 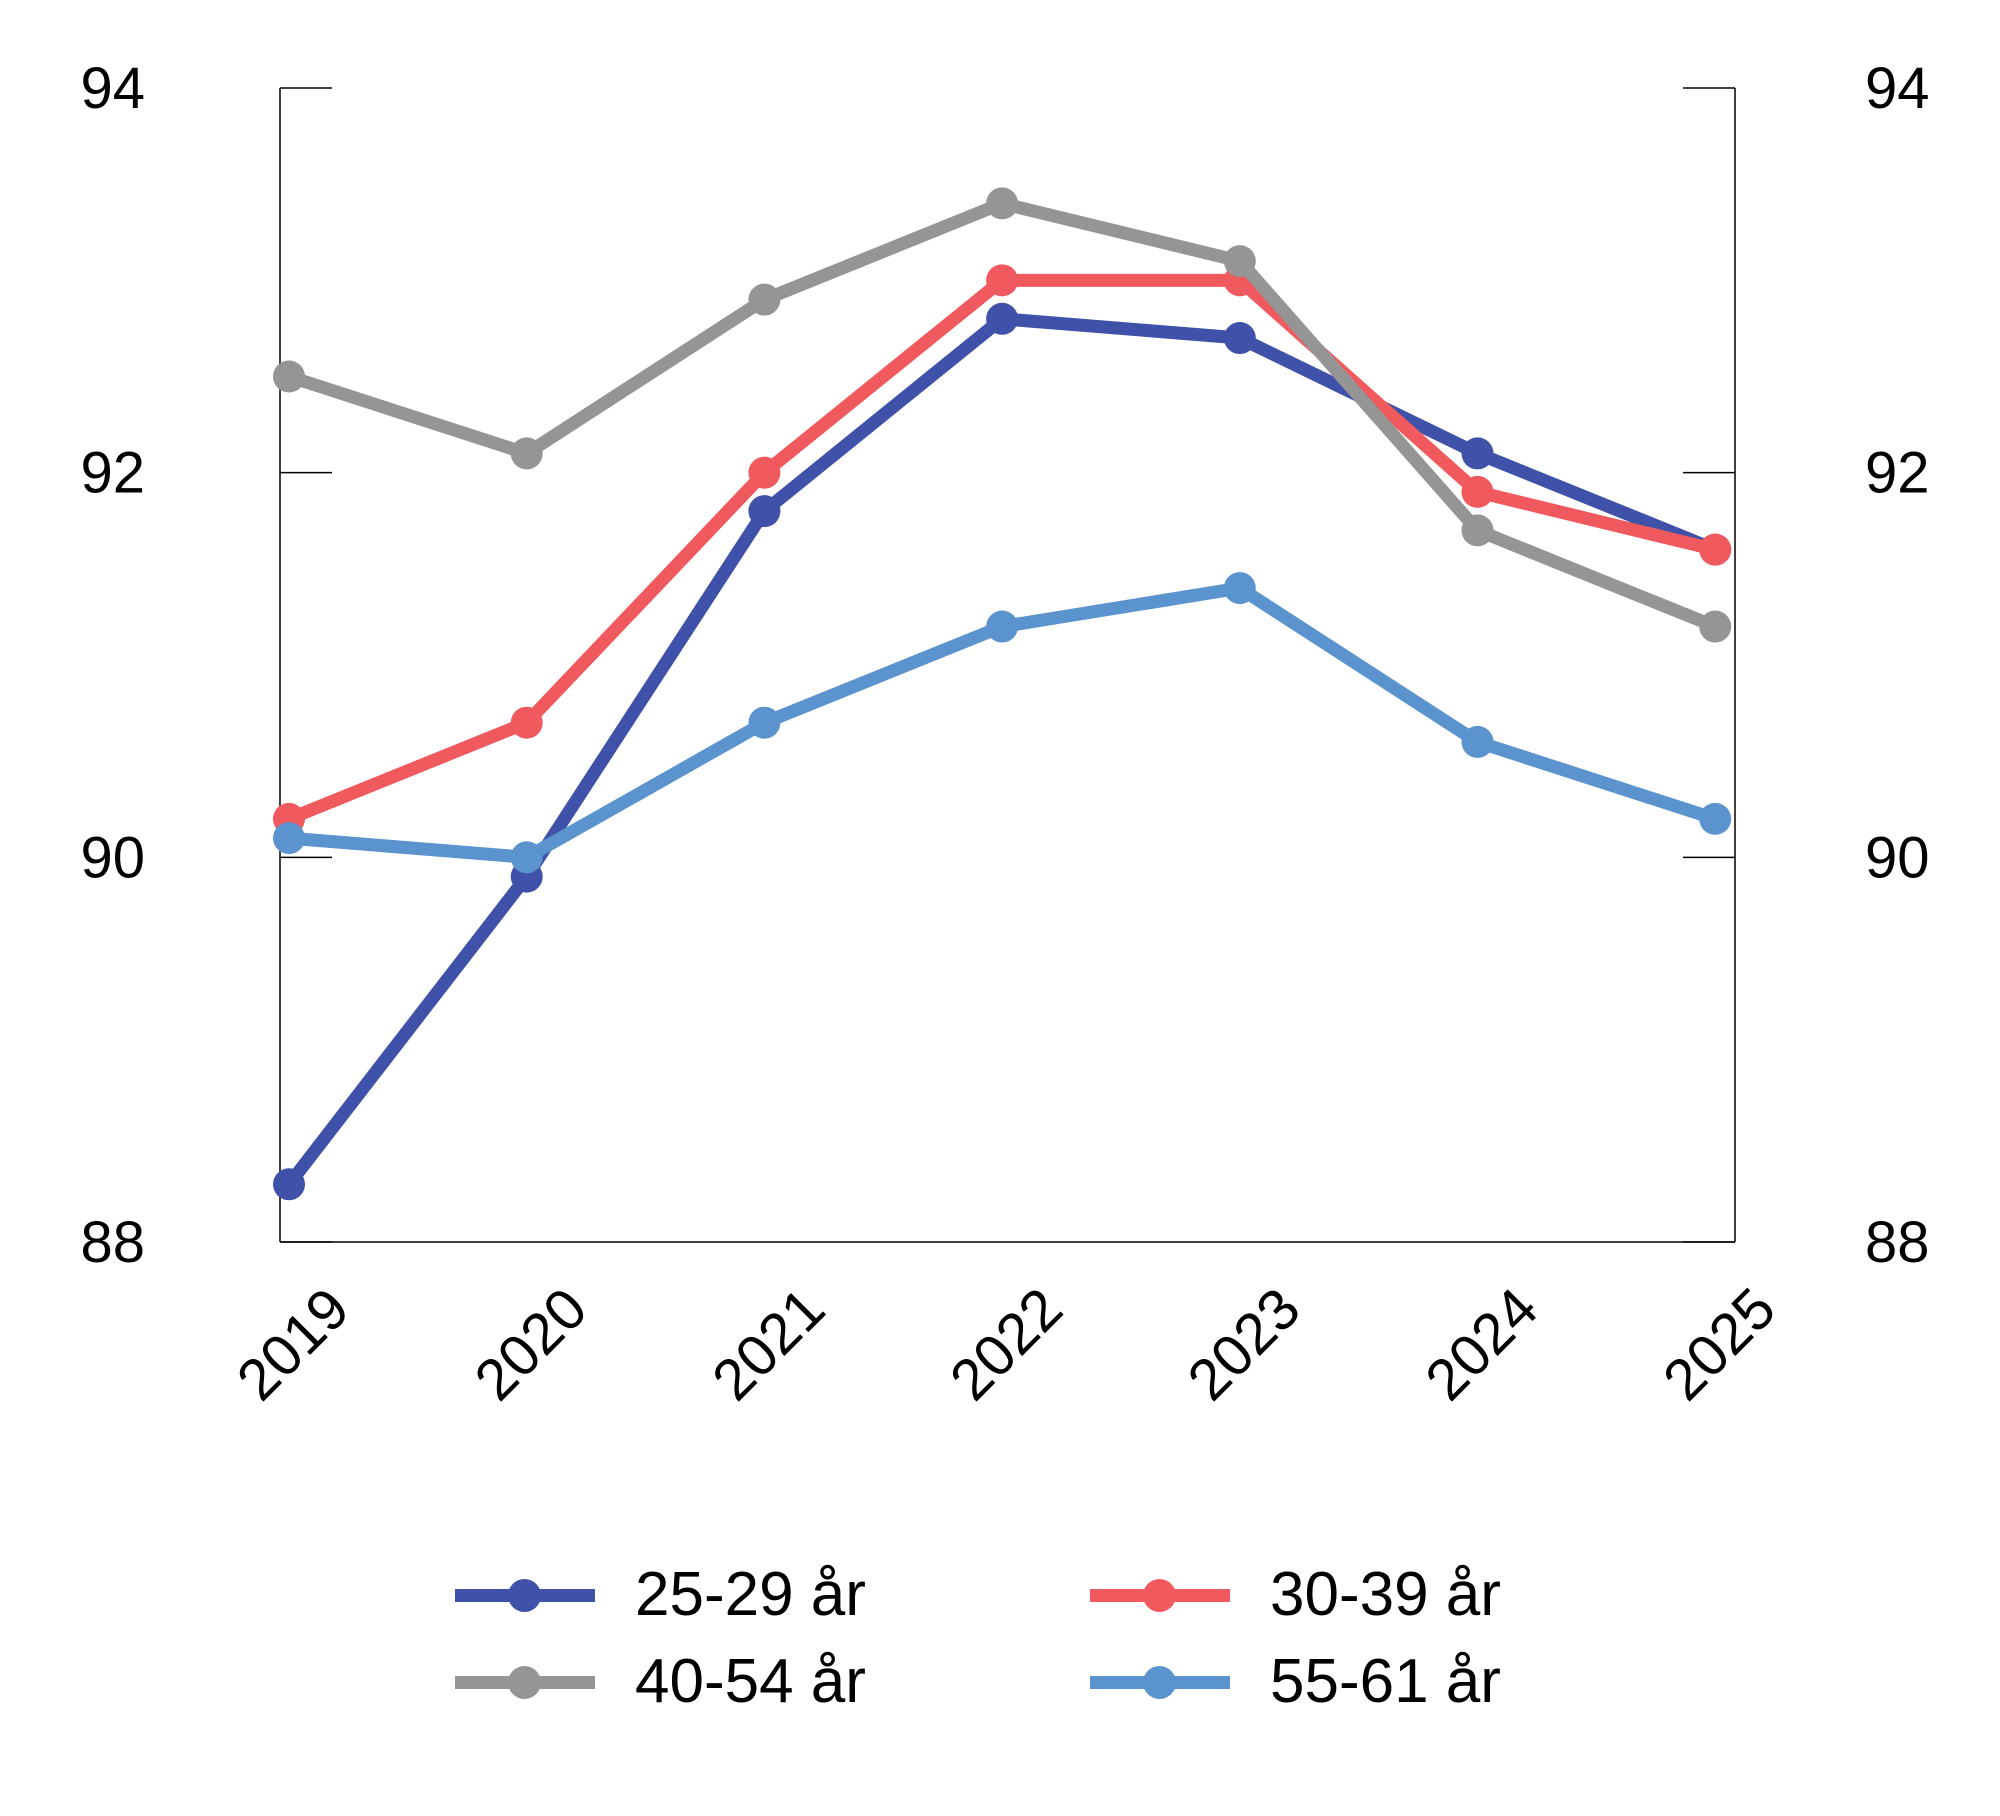 I want to click on y-tick-label-left: 88, so click(x=112, y=1242).